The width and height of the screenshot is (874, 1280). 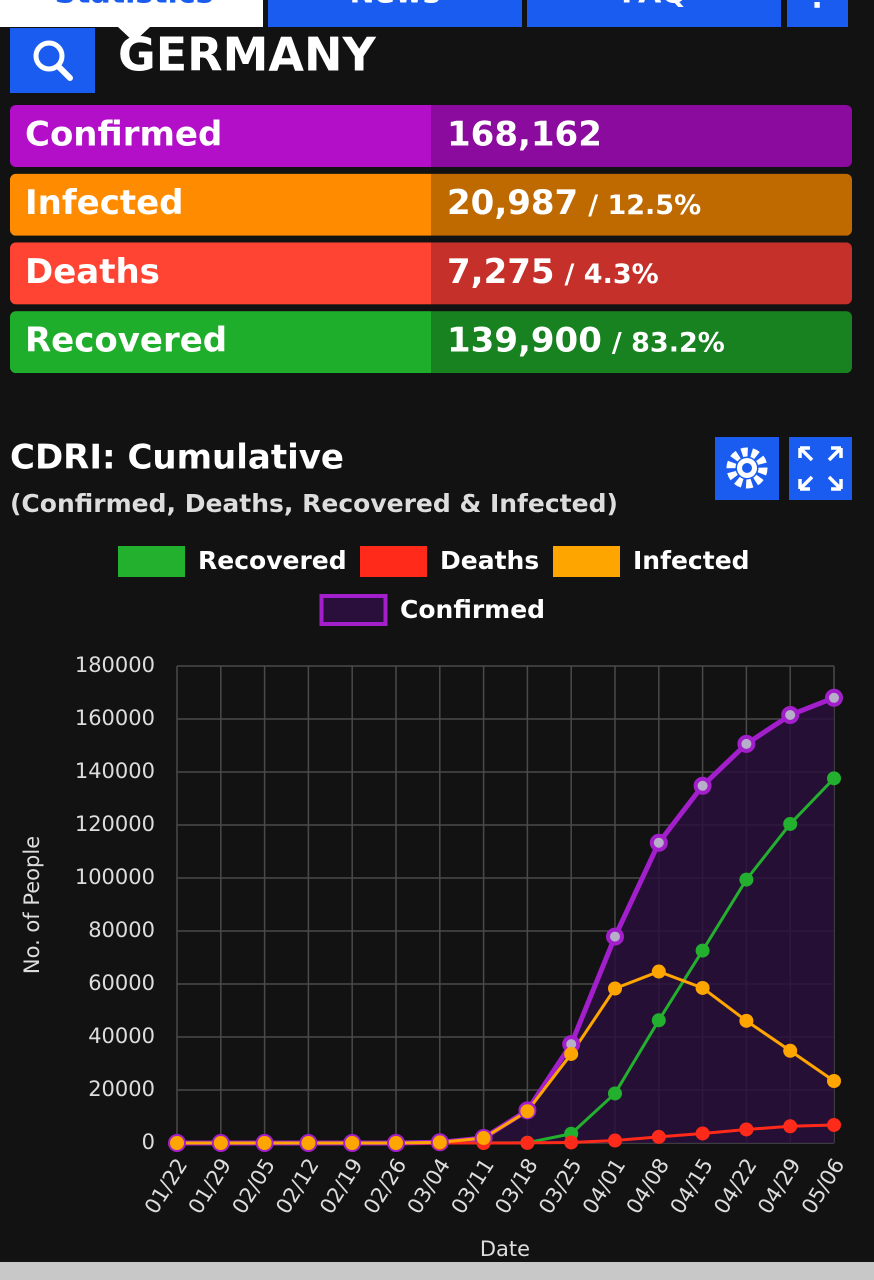 I want to click on y-tick-label: 180000, so click(x=115, y=665).